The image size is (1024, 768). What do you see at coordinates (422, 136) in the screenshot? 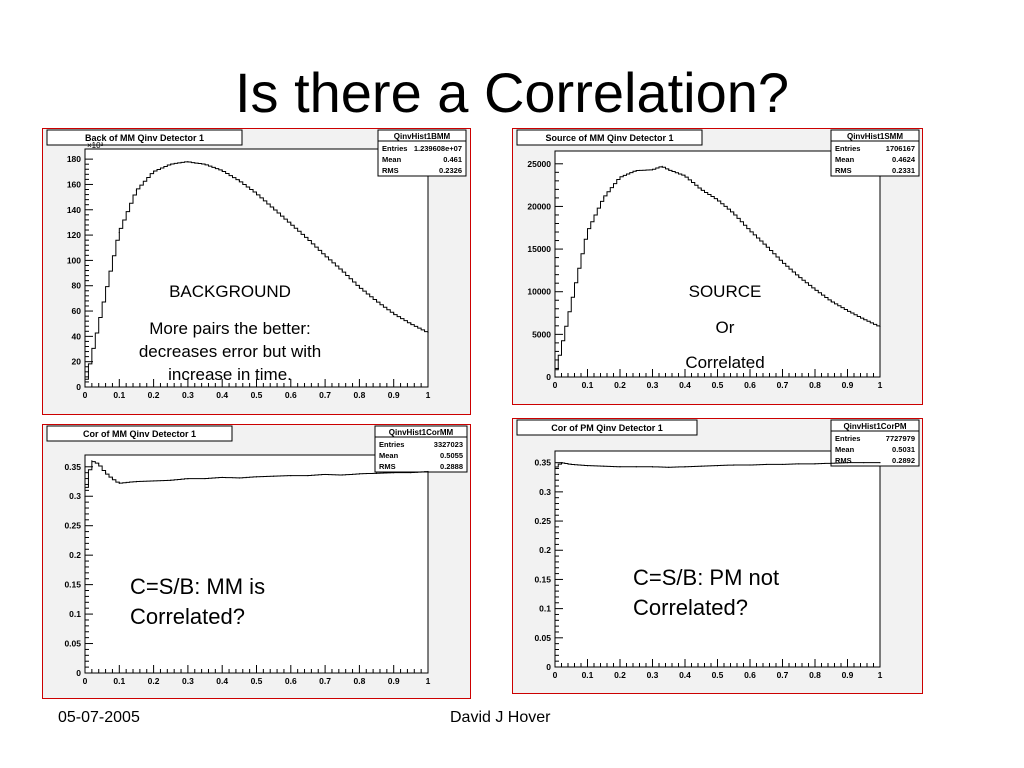
I see `stats-name: QinvHist1BMM` at bounding box center [422, 136].